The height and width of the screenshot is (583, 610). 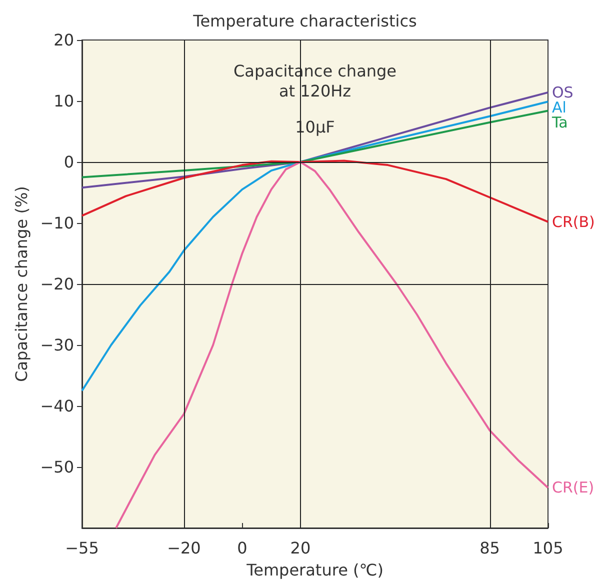 I want to click on y-tick-label: −10, so click(x=57, y=223).